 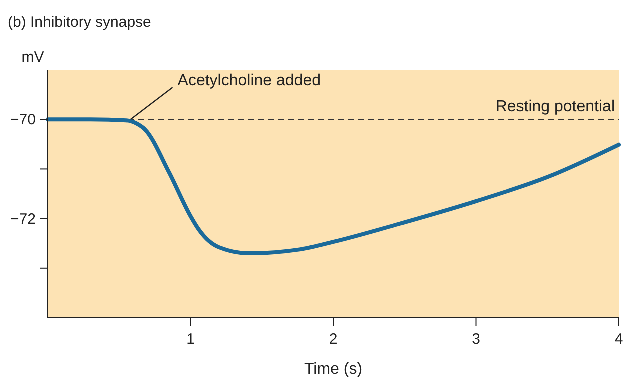 I want to click on x-tick-label: 3, so click(x=476, y=339).